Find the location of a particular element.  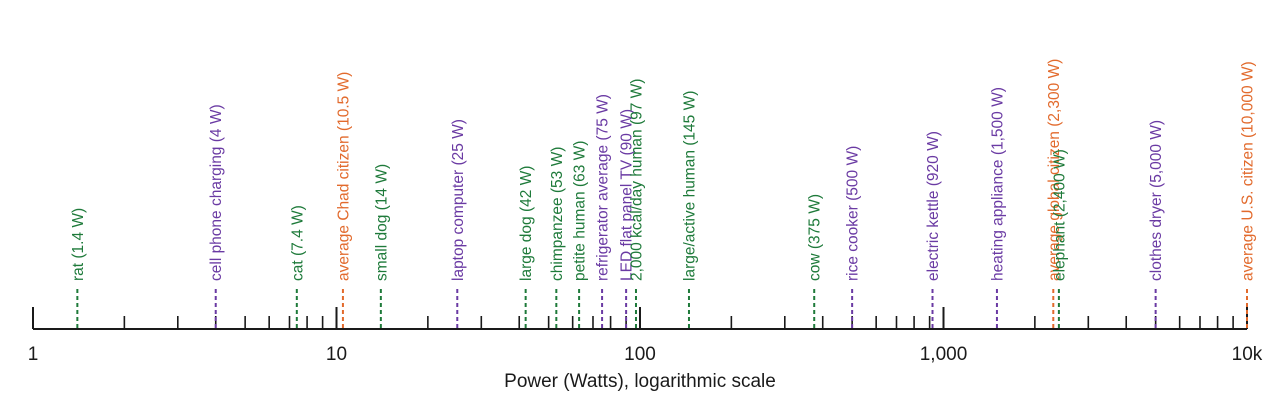

point-label: cow (375 W) is located at coordinates (815, 237).